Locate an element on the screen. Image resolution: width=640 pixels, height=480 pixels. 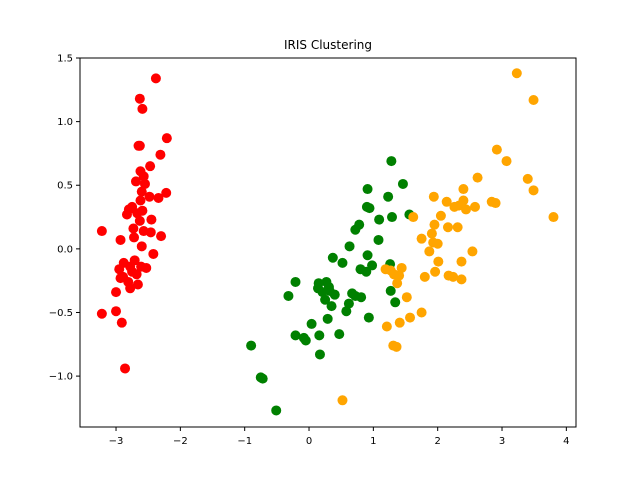
y-tick-label: 1.0 is located at coordinates (65, 122).